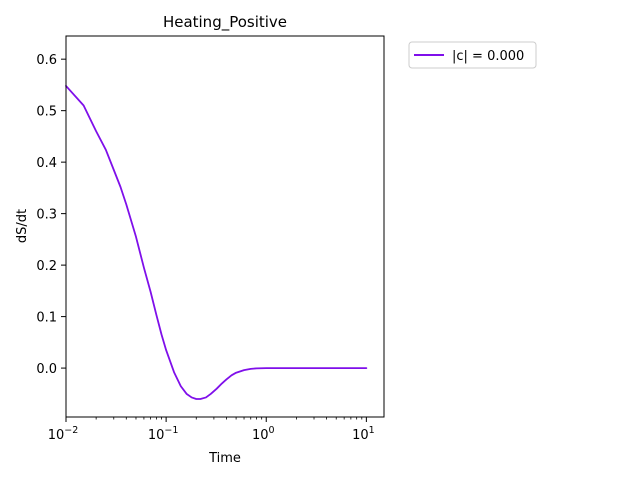 This screenshot has width=640, height=480. I want to click on x-axis-ticks: 10⁻² 10⁻¹ 10⁰ 10¹, so click(211, 430).